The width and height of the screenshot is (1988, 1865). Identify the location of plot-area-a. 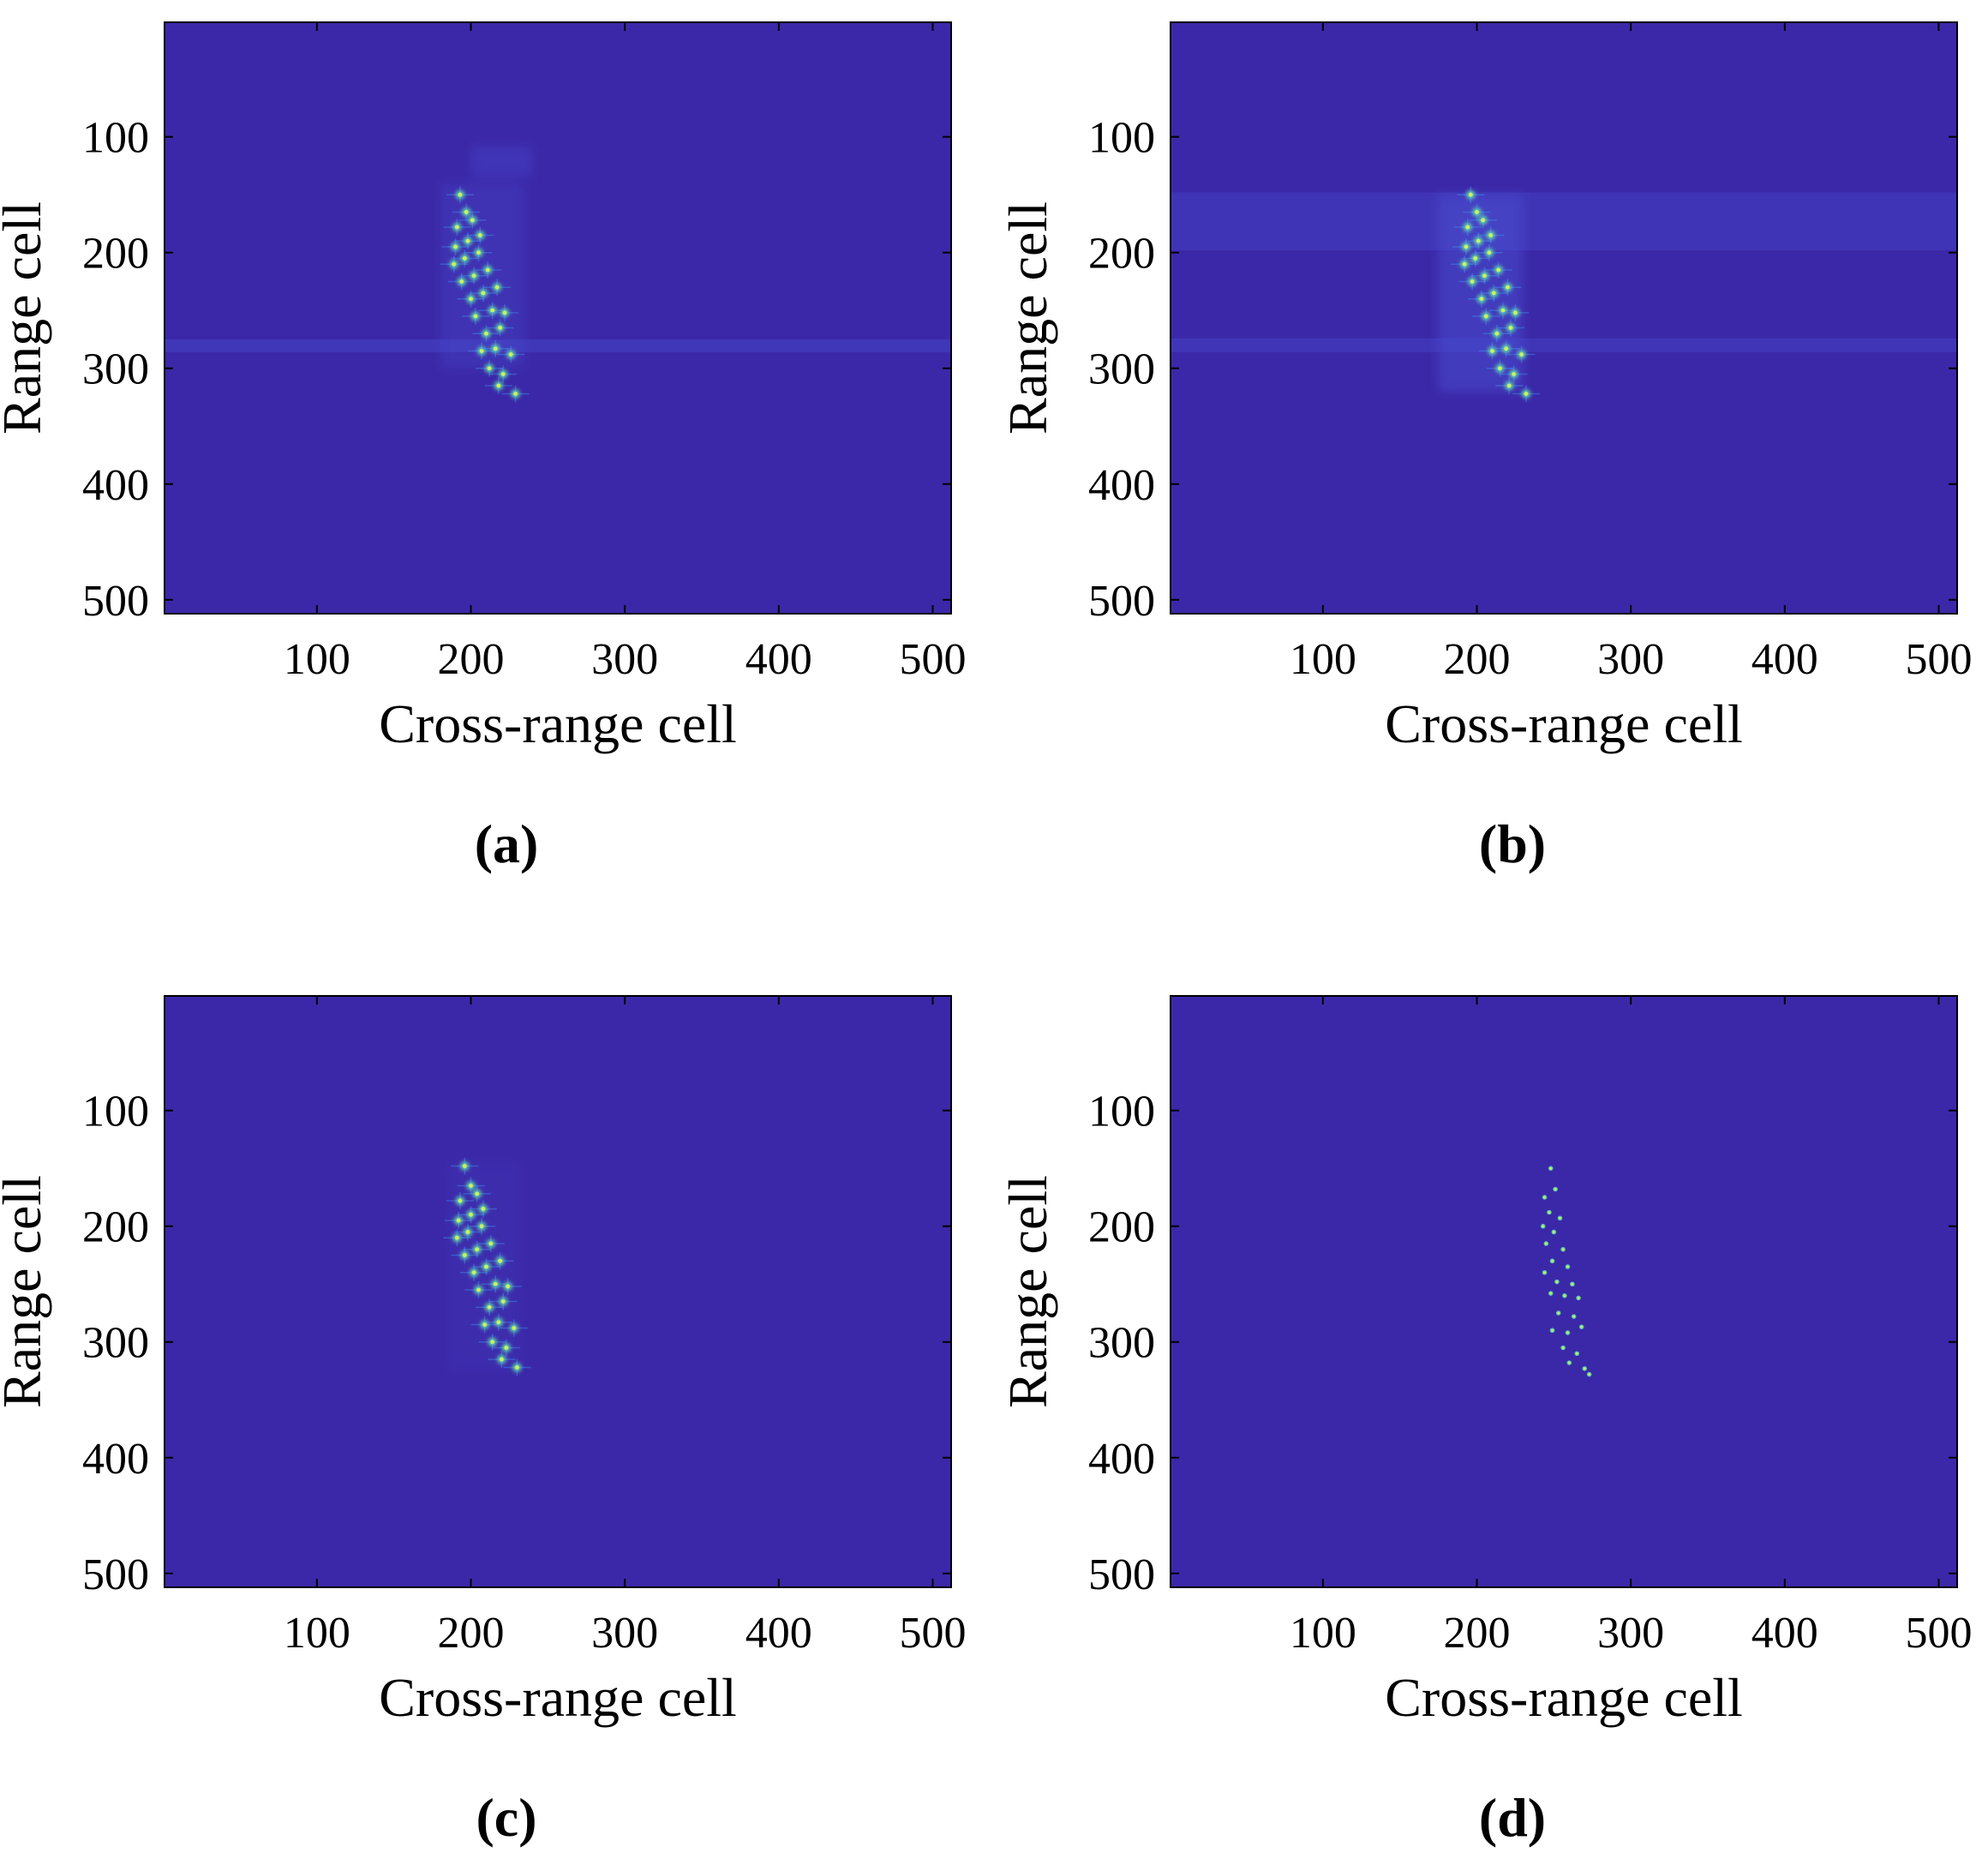
(558, 318).